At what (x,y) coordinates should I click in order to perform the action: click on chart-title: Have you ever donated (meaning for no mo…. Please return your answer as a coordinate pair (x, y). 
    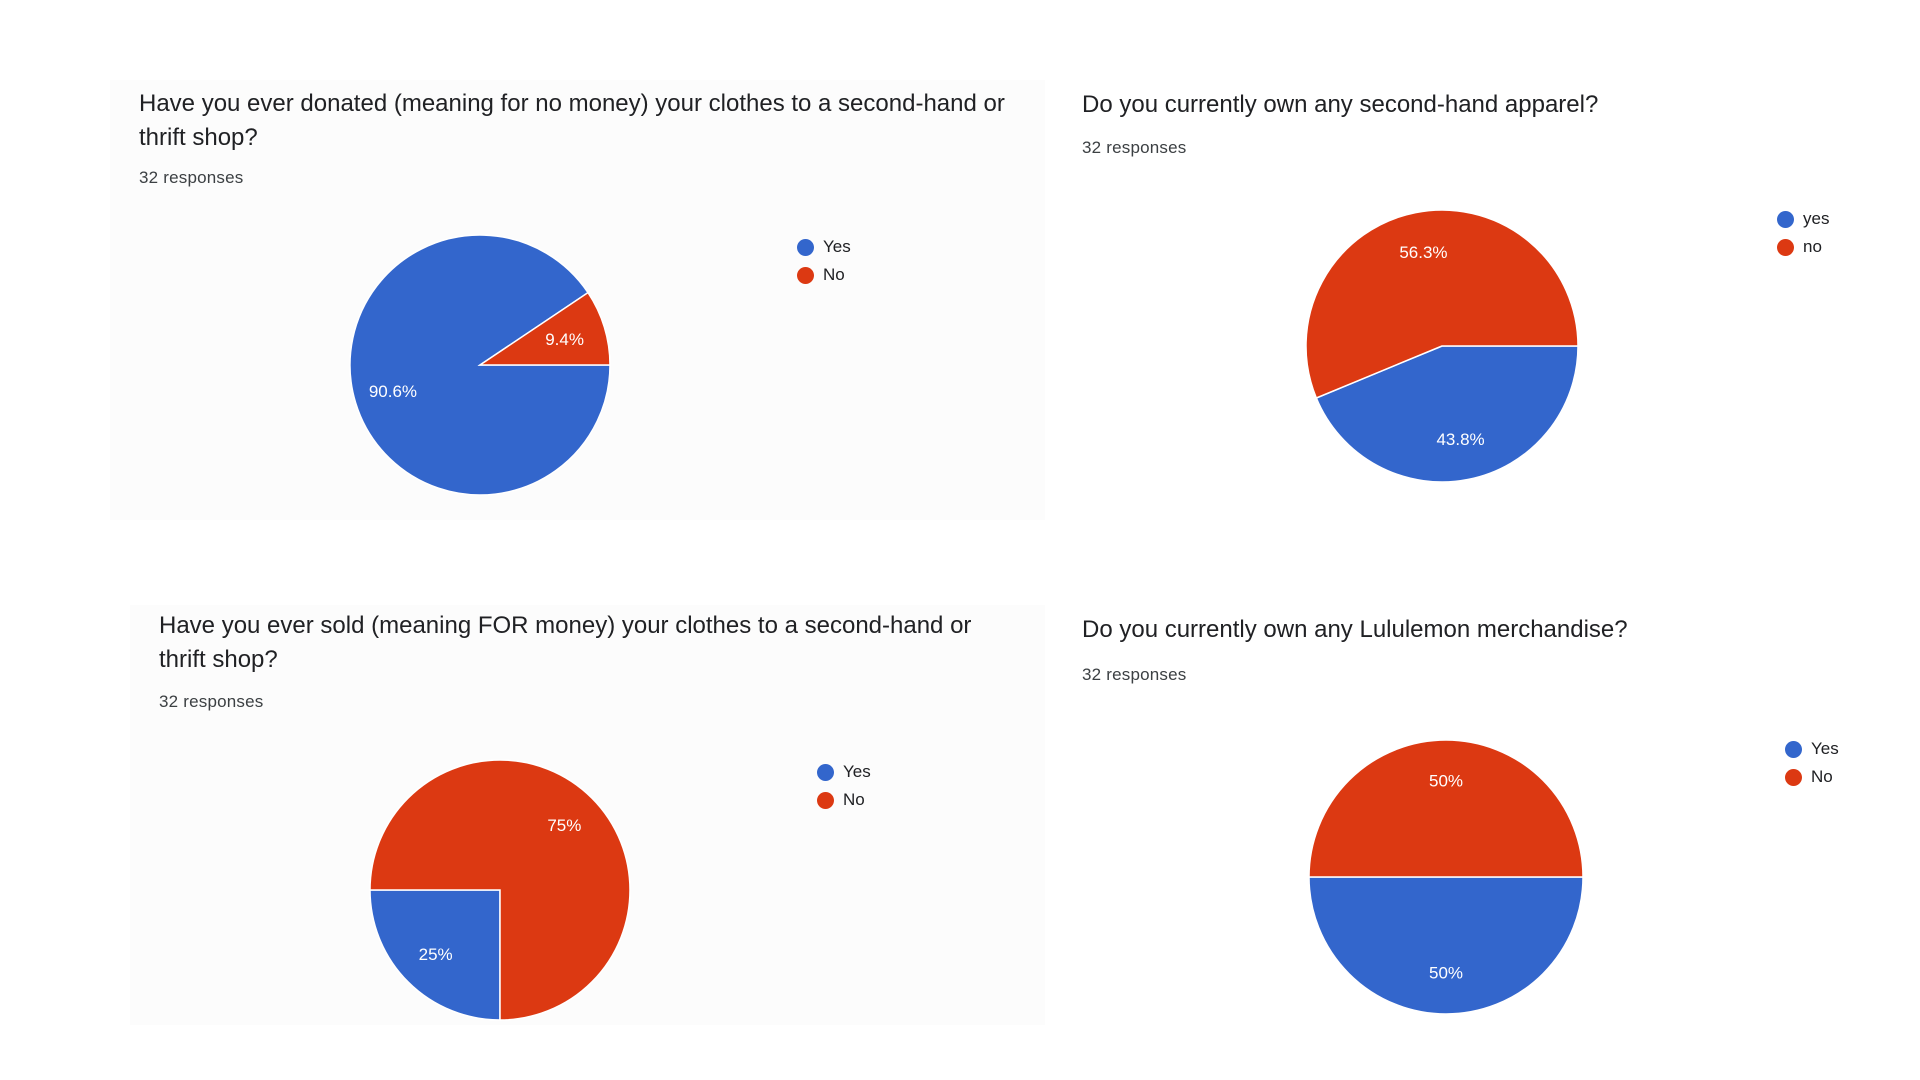
    Looking at the image, I should click on (572, 120).